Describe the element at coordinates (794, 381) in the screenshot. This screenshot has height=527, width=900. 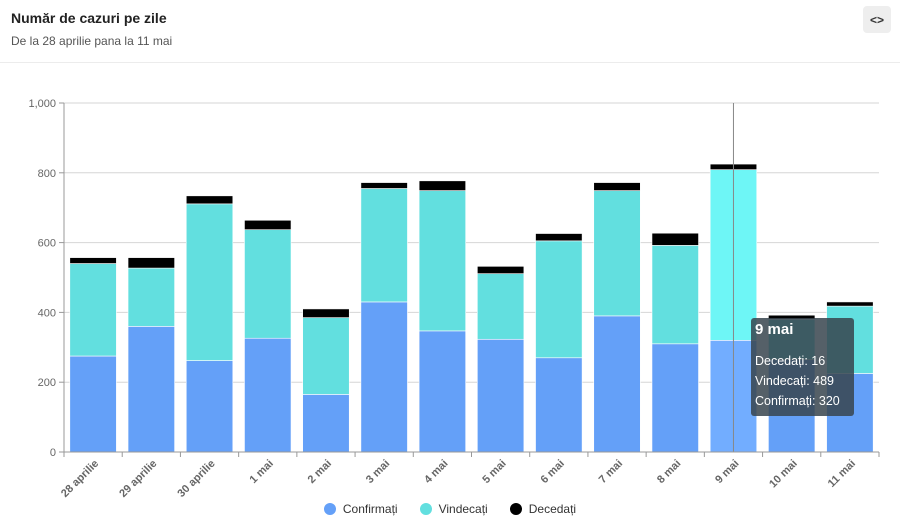
I see `tooltip-line-vindecati: Vindecați: 489` at that location.